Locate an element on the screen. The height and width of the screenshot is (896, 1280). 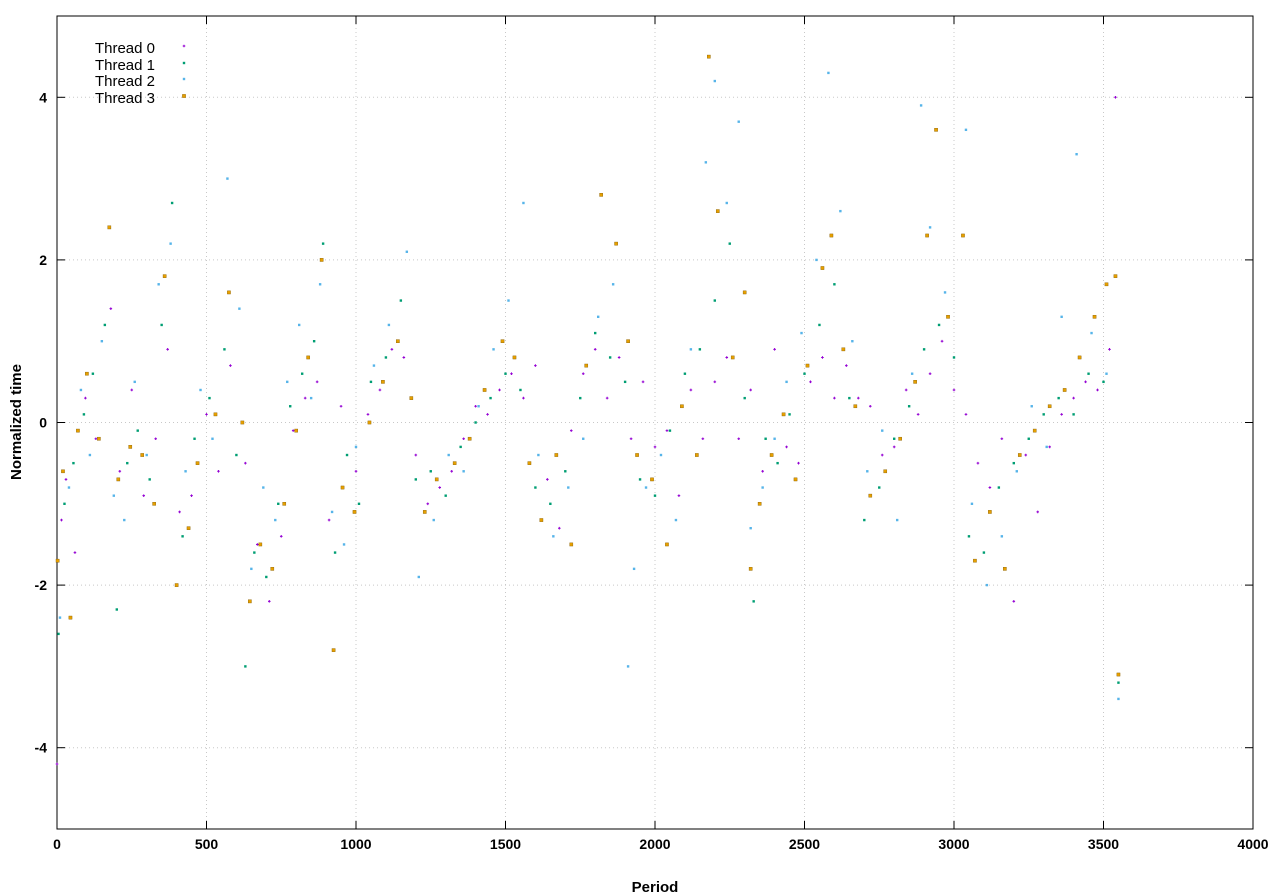
legend: Thread 0 Thread 1 Thread 2 Thread 3 is located at coordinates (140, 73).